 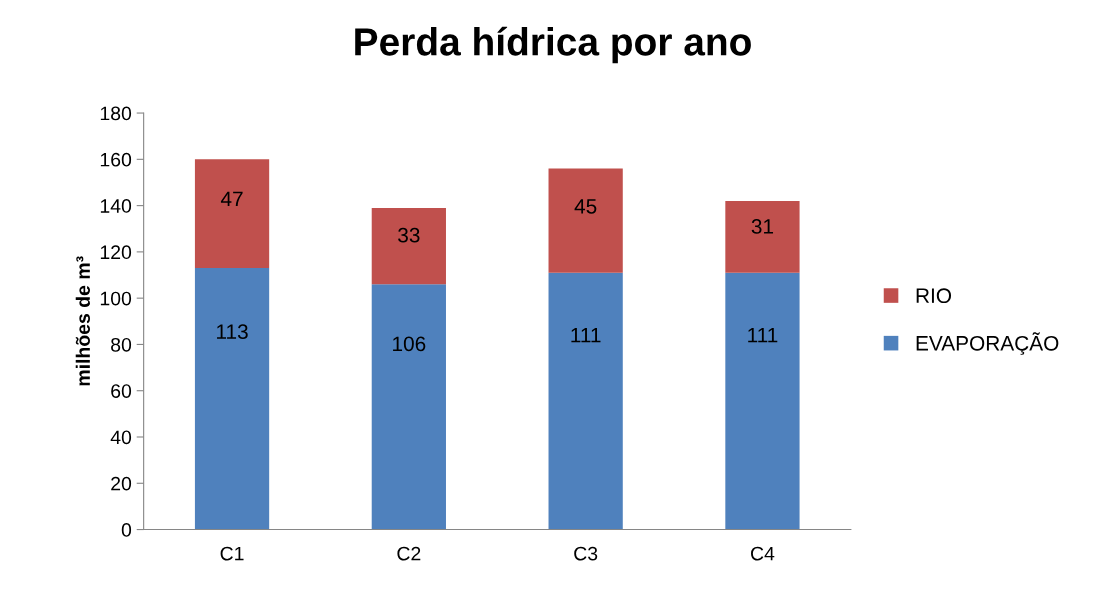 What do you see at coordinates (934, 296) in the screenshot?
I see `legend-label: RIO` at bounding box center [934, 296].